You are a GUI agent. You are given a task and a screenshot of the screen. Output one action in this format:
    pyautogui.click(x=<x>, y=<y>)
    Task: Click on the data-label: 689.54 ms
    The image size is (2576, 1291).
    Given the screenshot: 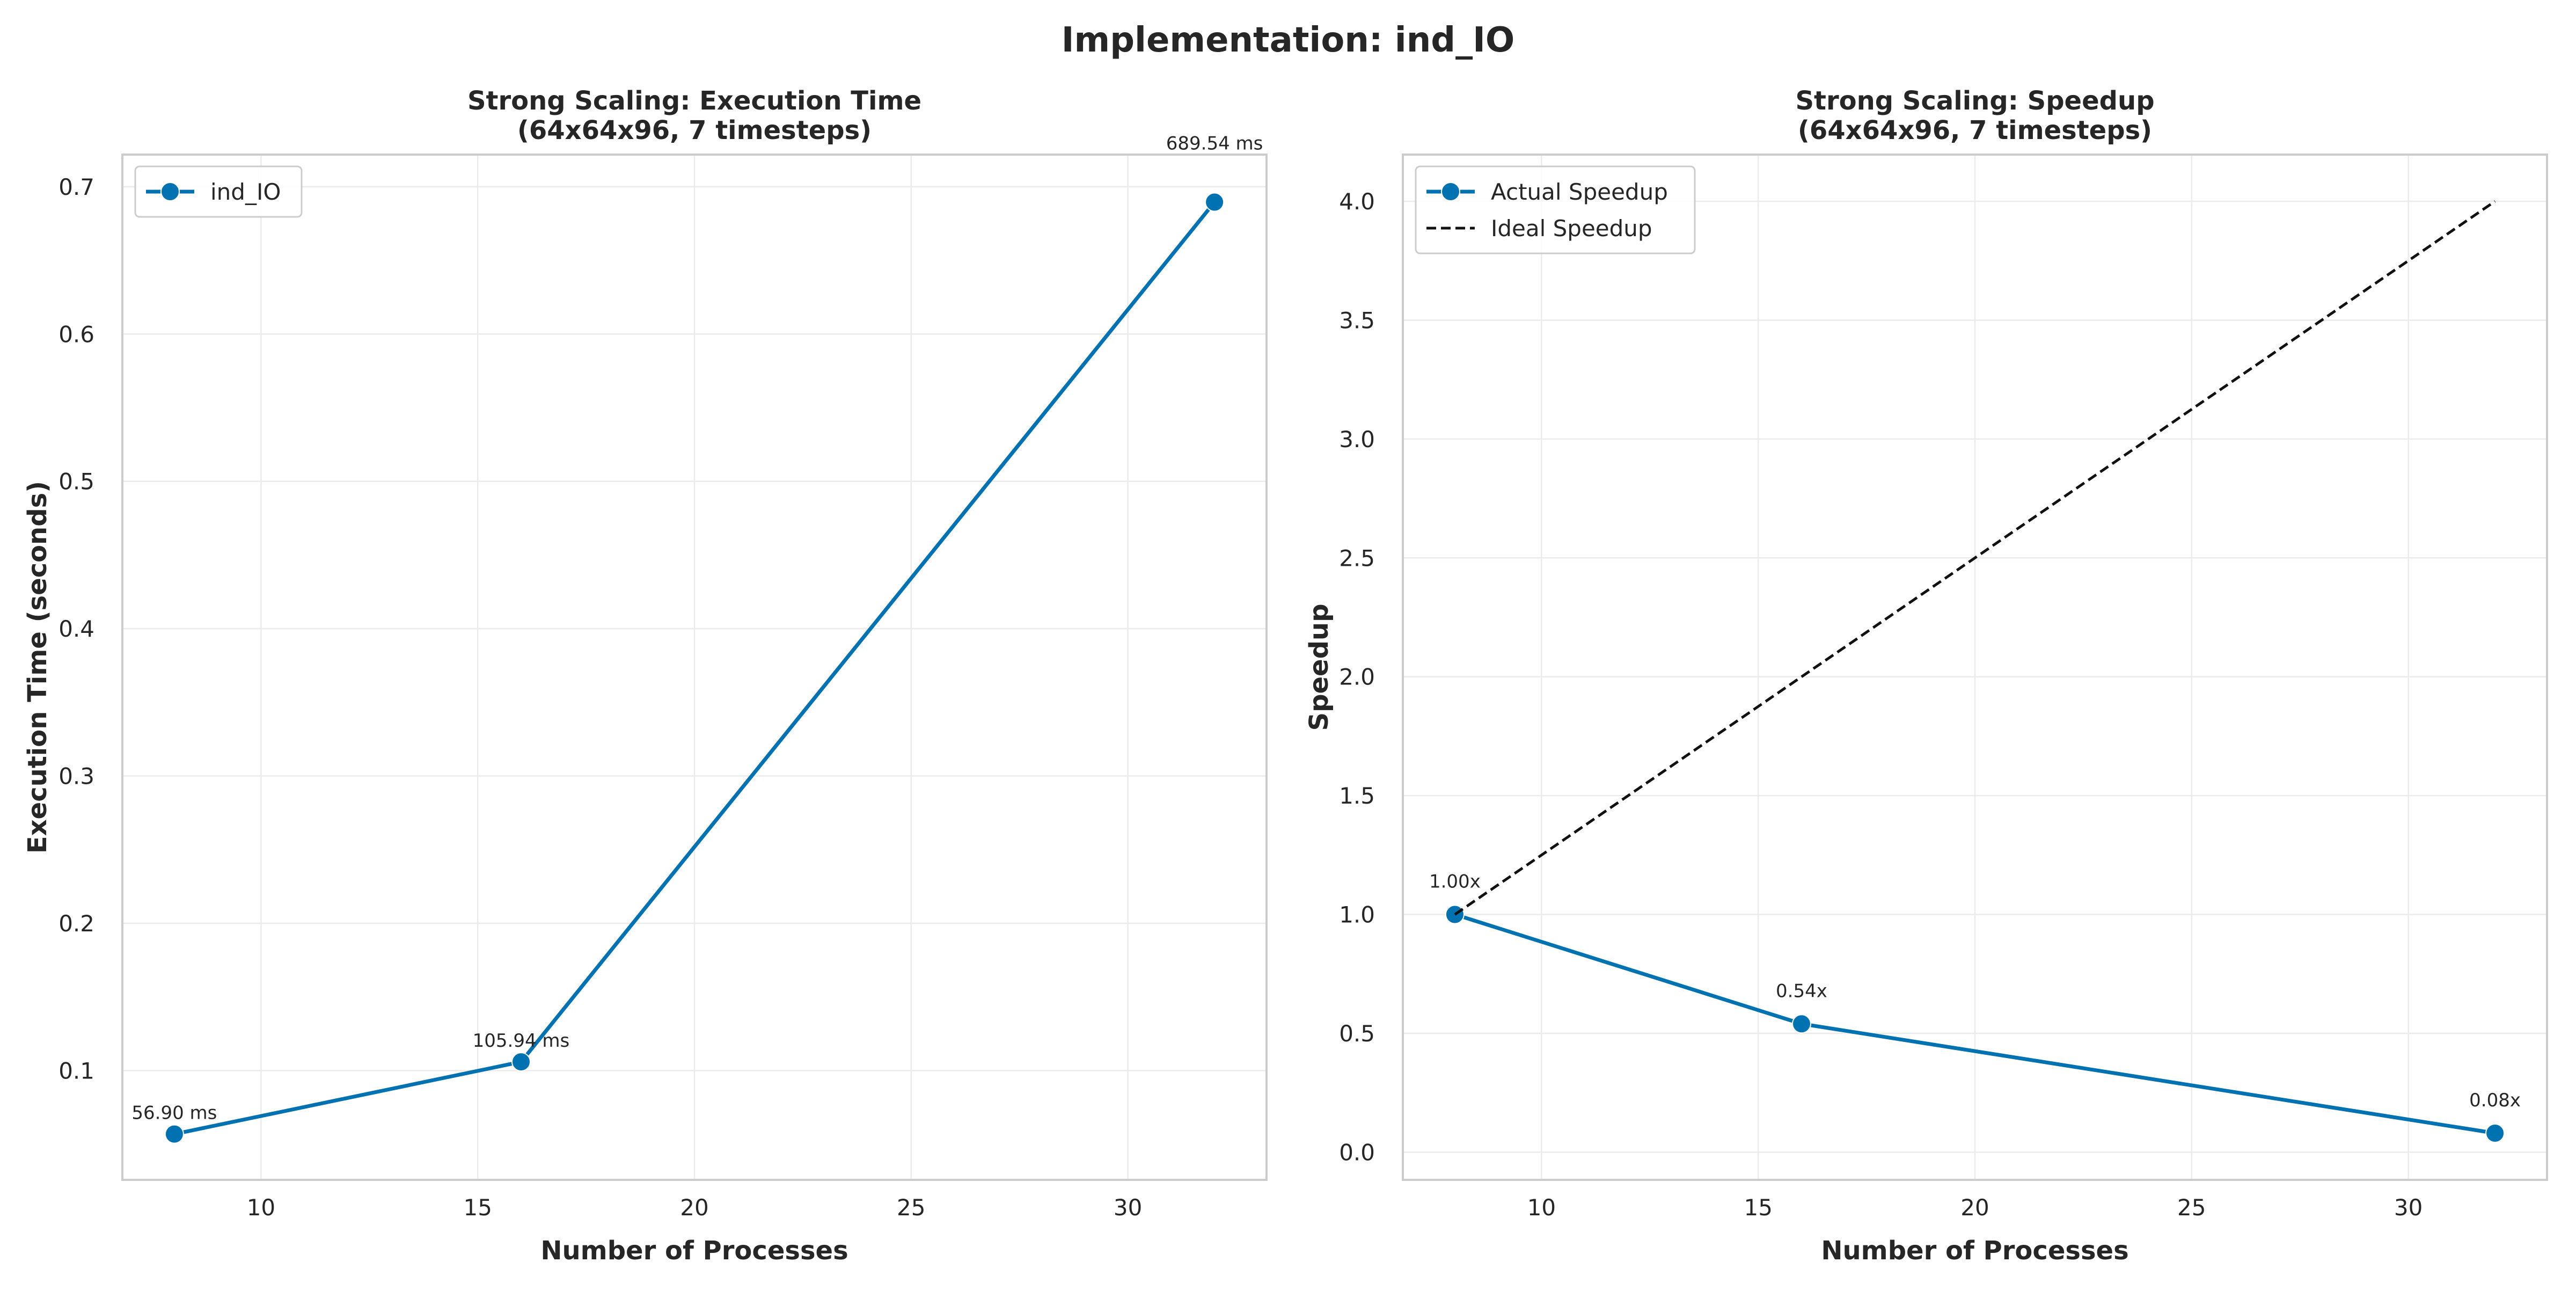 What is the action you would take?
    pyautogui.click(x=1214, y=144)
    